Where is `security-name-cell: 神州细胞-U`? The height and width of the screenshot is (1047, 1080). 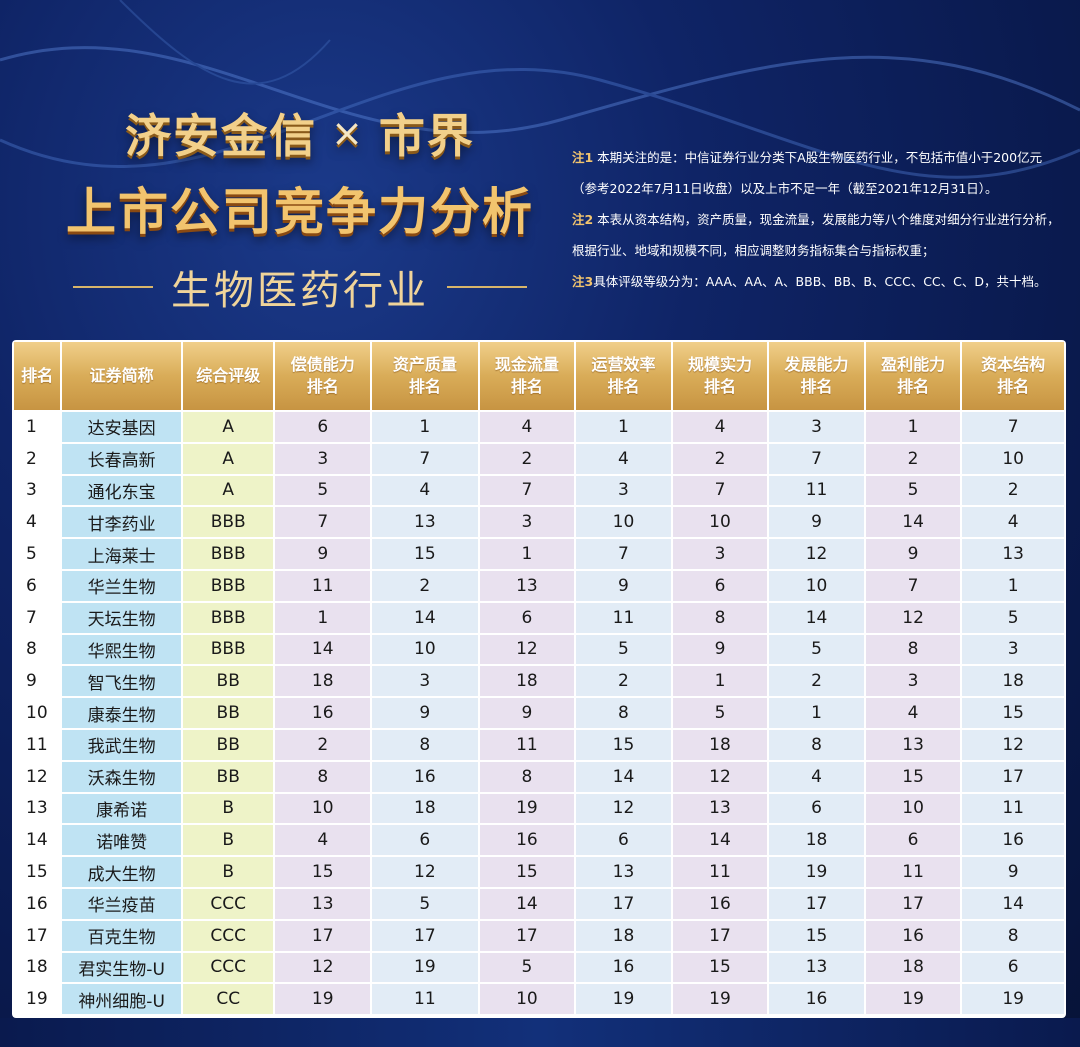 security-name-cell: 神州细胞-U is located at coordinates (121, 999).